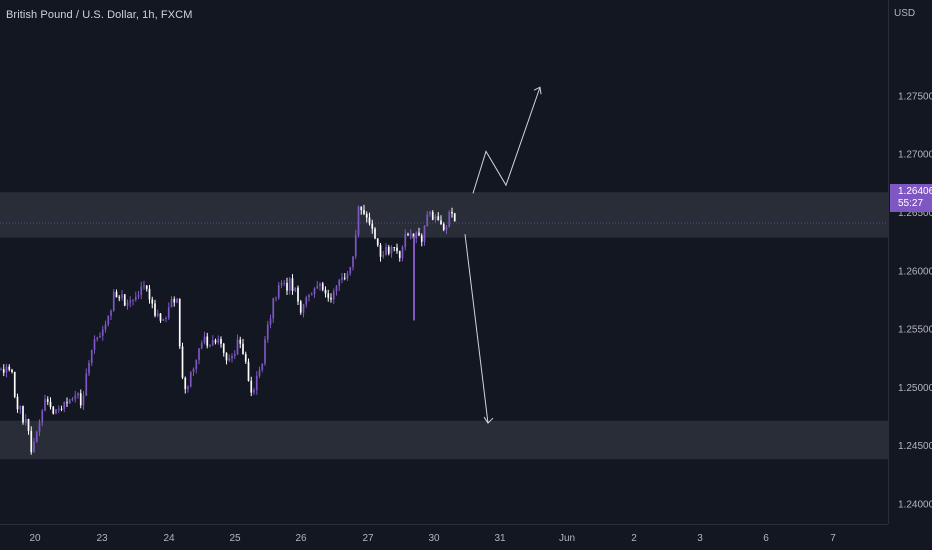 The image size is (932, 550). Describe the element at coordinates (915, 96) in the screenshot. I see `price-tick-label: 1.27500` at that location.